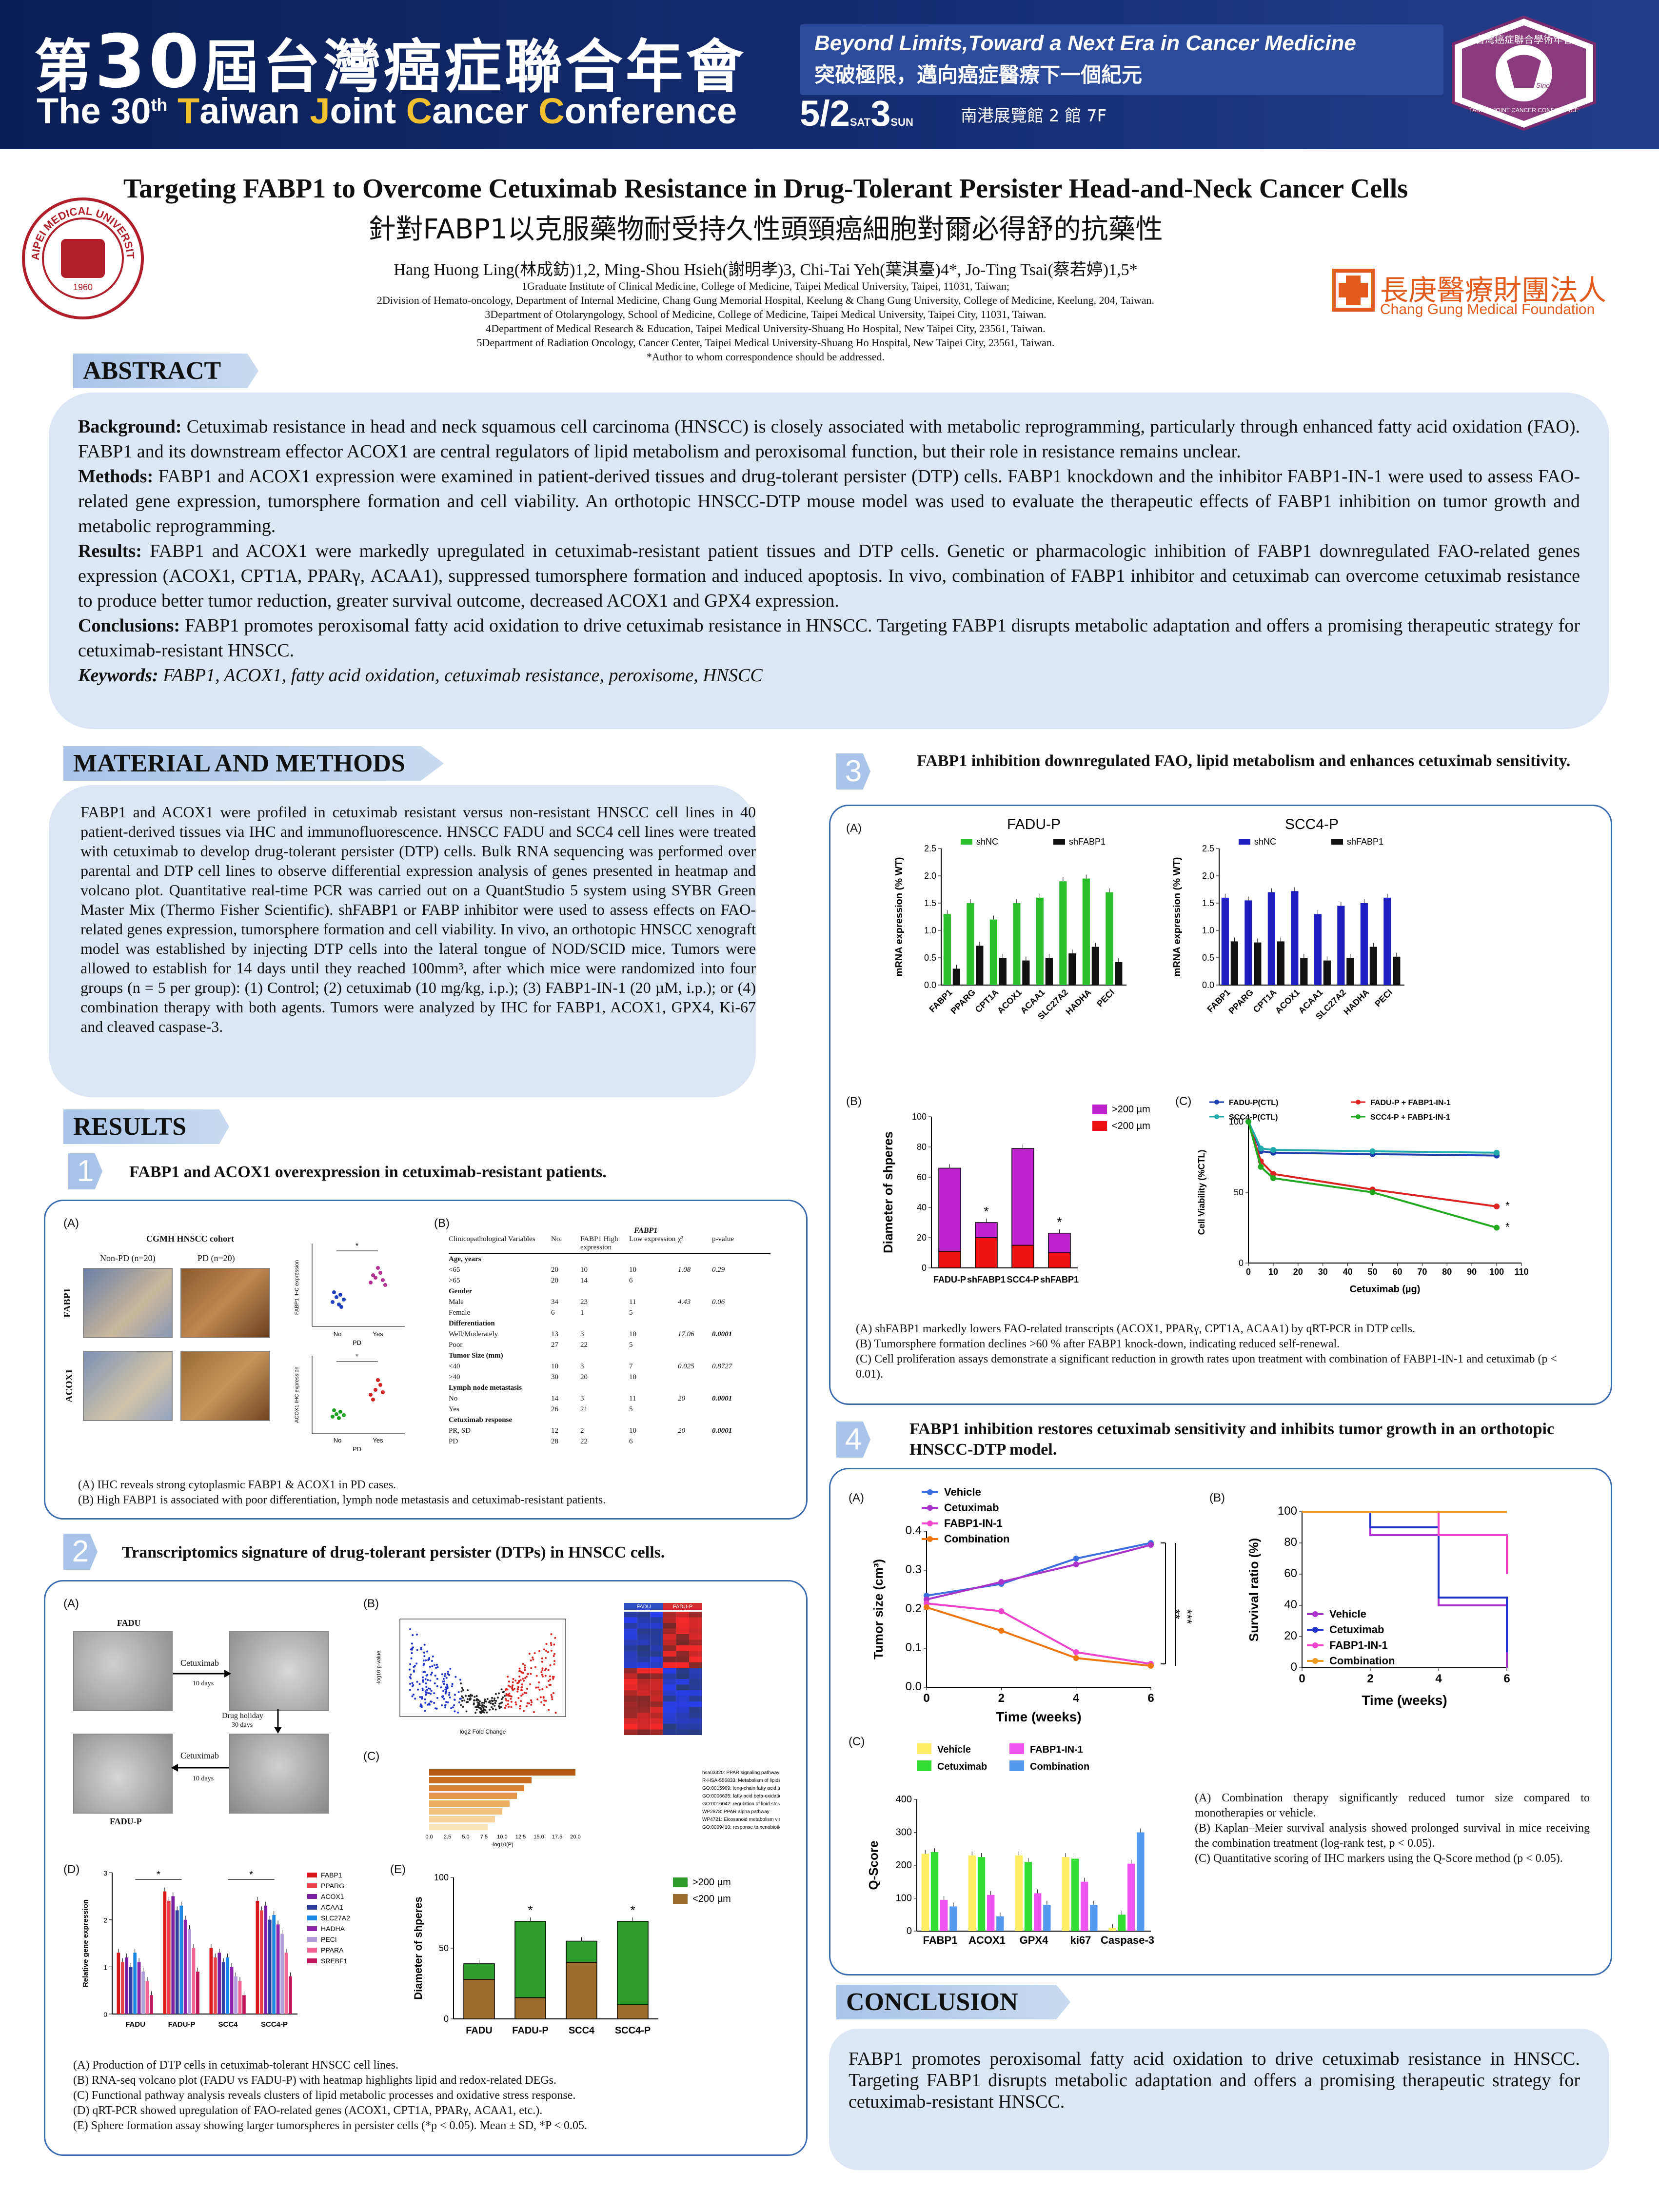  Describe the element at coordinates (456, 1345) in the screenshot. I see `table-cell: Poor` at that location.